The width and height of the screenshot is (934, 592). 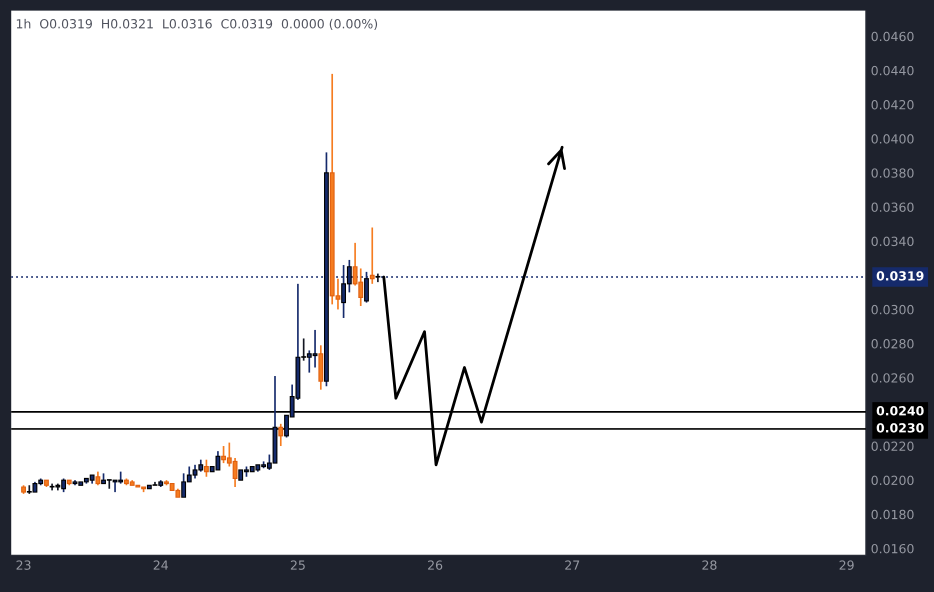 I want to click on y-tick-label: 0.0440, so click(x=893, y=71).